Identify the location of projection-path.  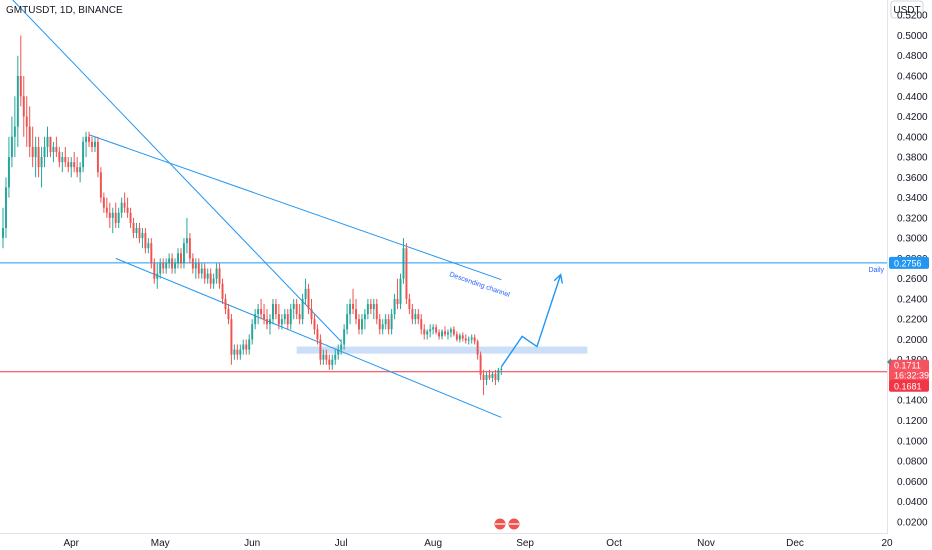
(531, 321).